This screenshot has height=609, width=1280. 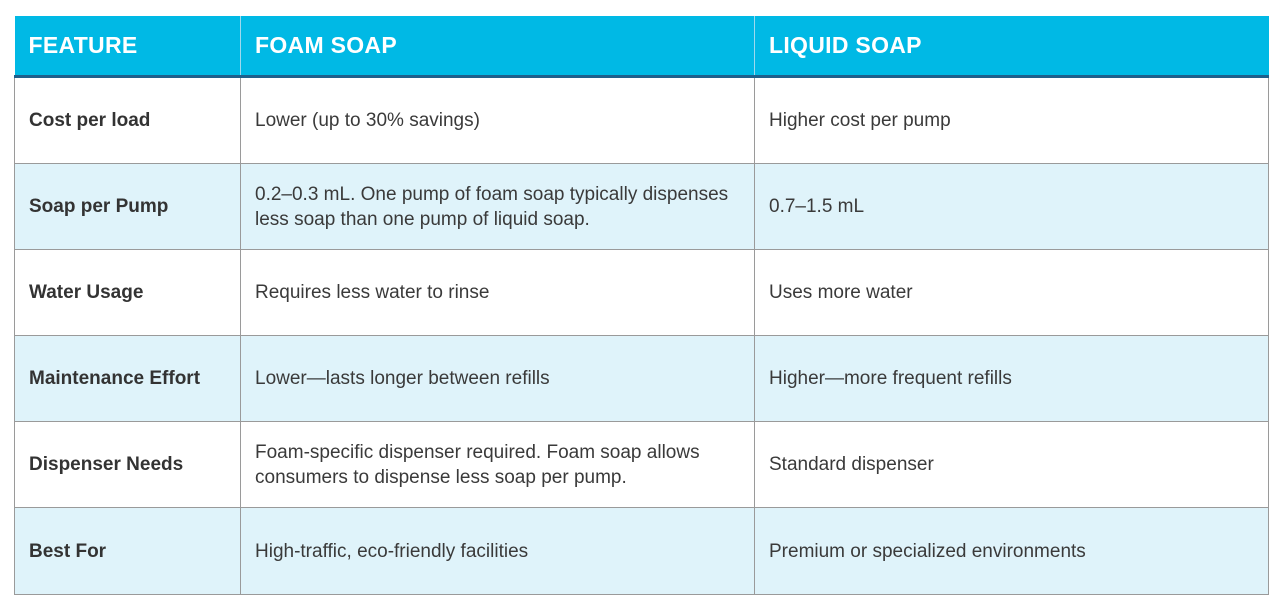 I want to click on feature-cell: Cost per load, so click(x=127, y=120).